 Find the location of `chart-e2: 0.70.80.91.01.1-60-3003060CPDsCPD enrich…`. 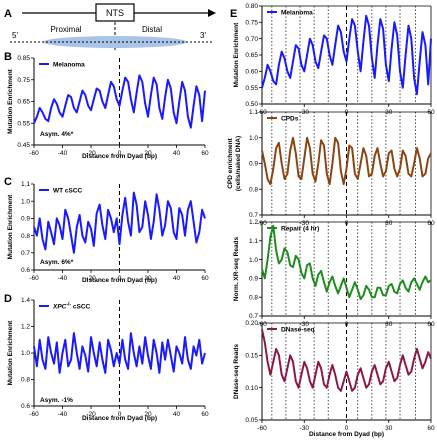

chart-e2: 0.70.80.91.01.1-60-3003060CPDsCPD enrich… is located at coordinates (331, 168).